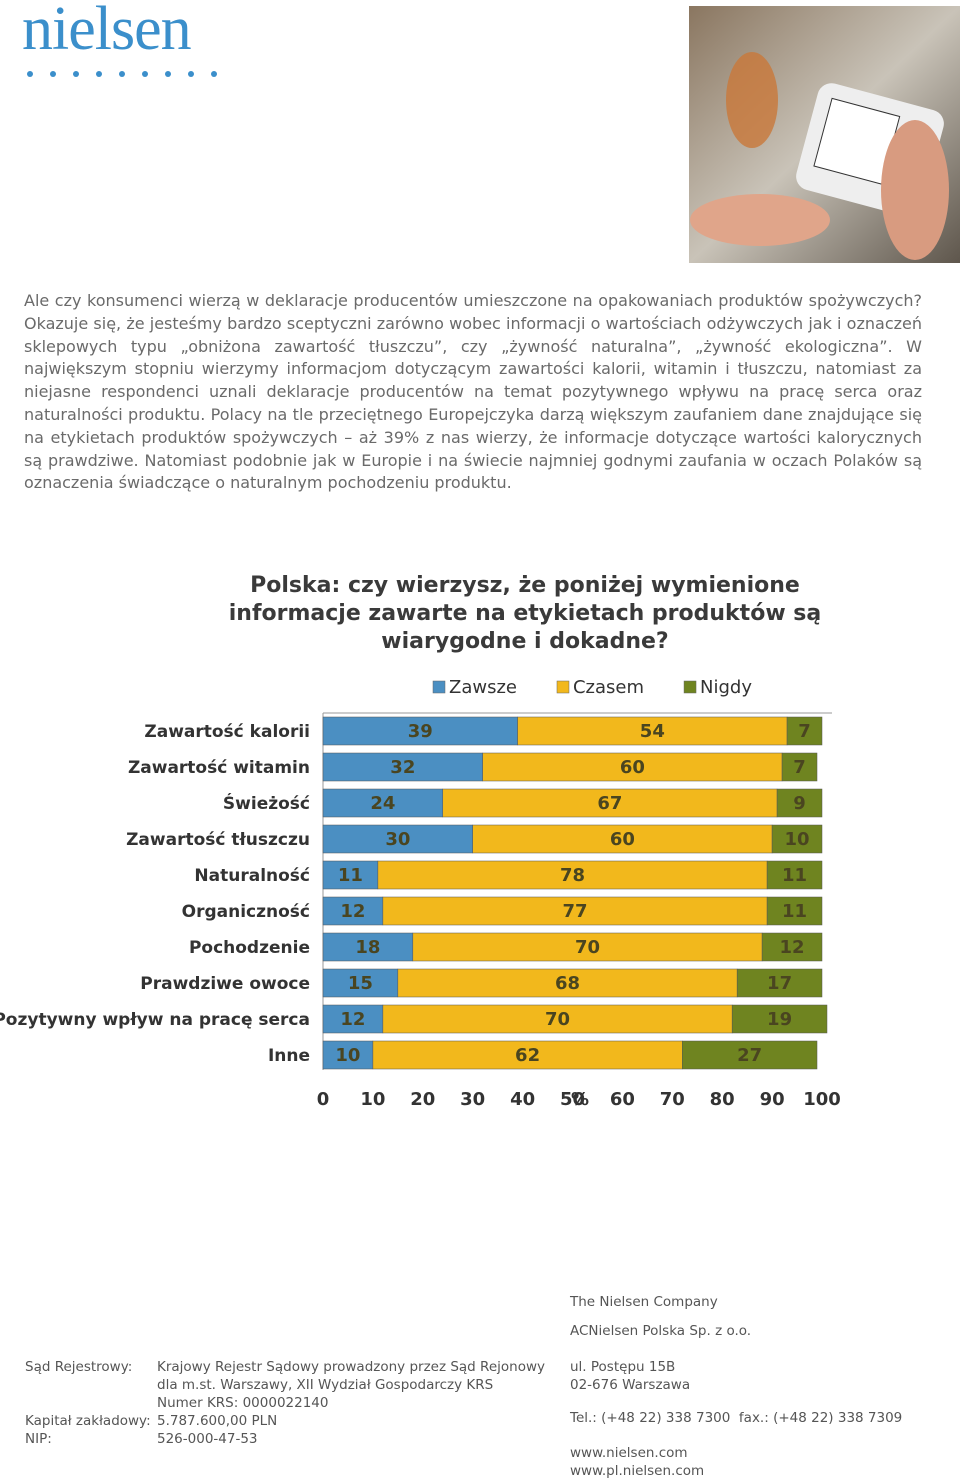 This screenshot has width=960, height=1482. I want to click on category-label: Zawartość tłuszczu, so click(218, 840).